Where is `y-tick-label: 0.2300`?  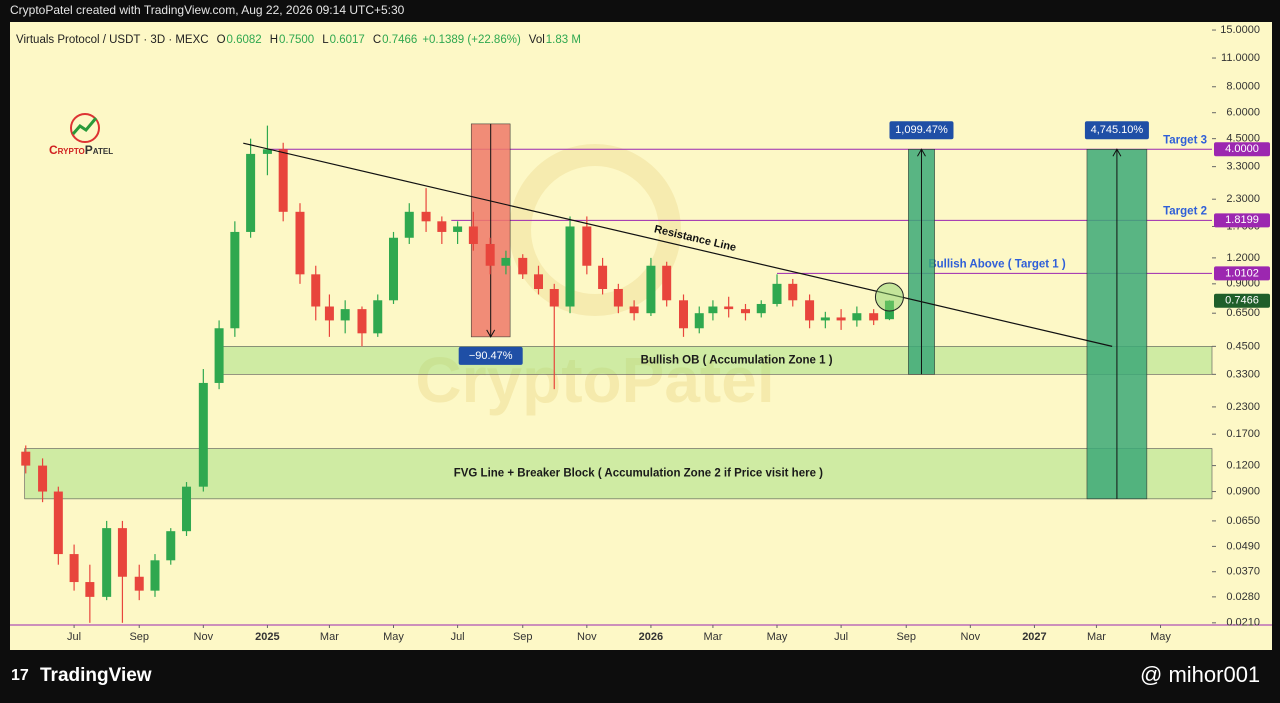 y-tick-label: 0.2300 is located at coordinates (1243, 407).